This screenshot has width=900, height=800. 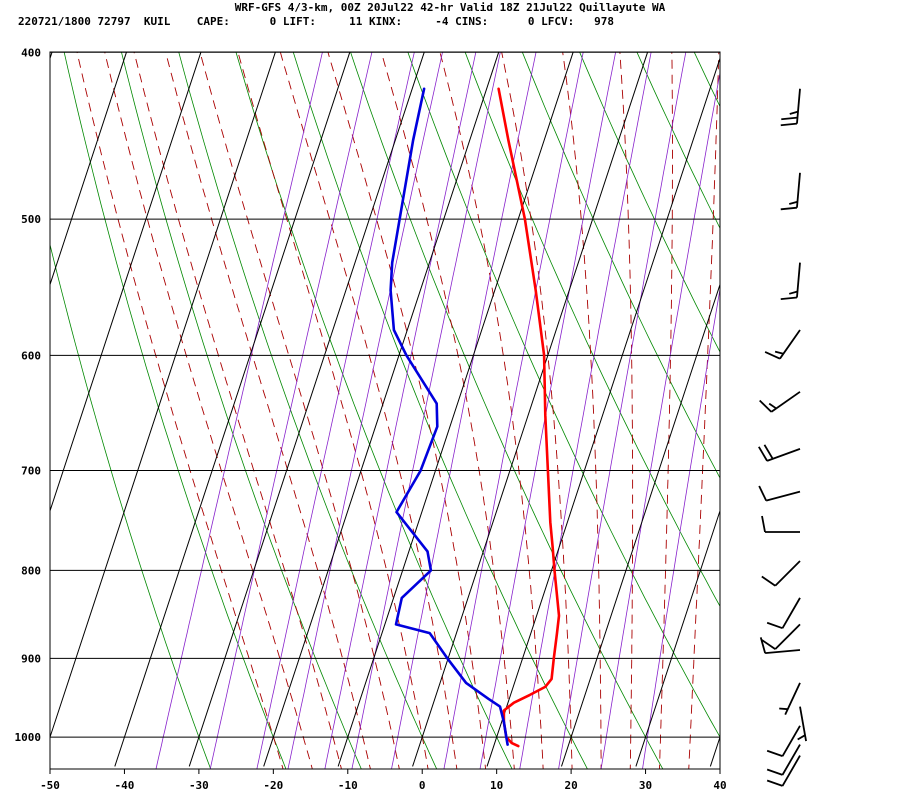 I want to click on temperature-tick-label: -20, so click(x=273, y=785).